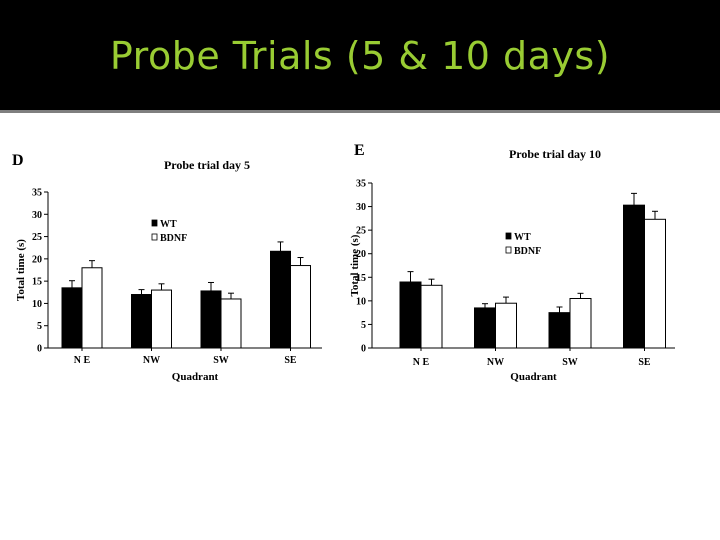 The image size is (720, 540). What do you see at coordinates (533, 377) in the screenshot?
I see `chart-e-x-label: Quadrant` at bounding box center [533, 377].